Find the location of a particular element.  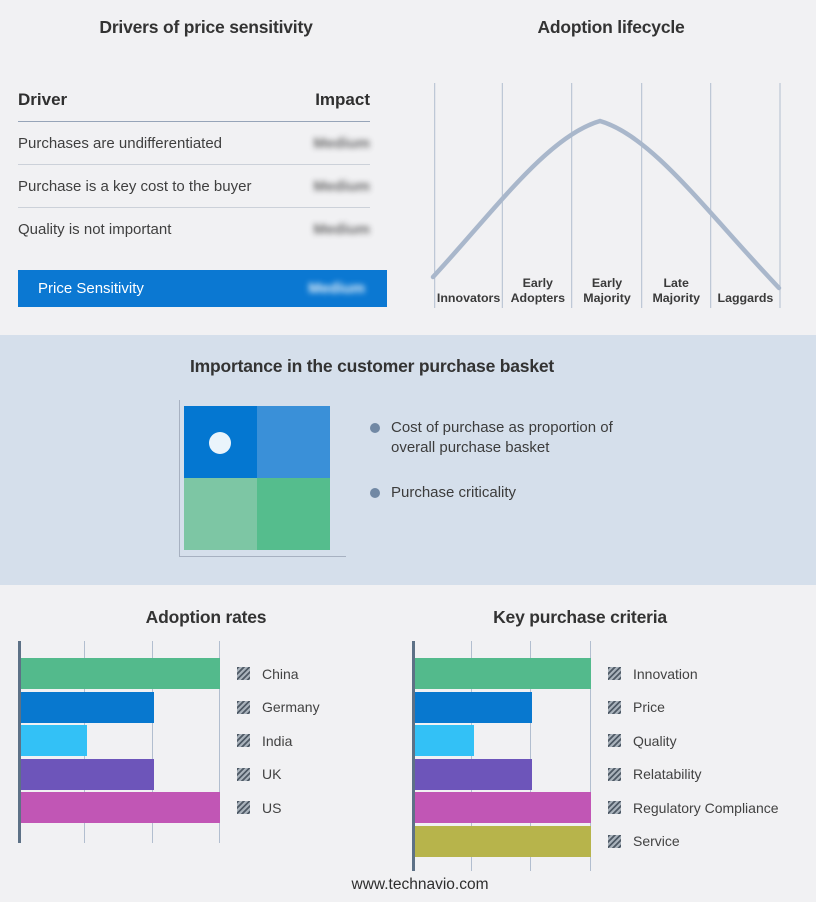

quadrant-matrix is located at coordinates (257, 478).